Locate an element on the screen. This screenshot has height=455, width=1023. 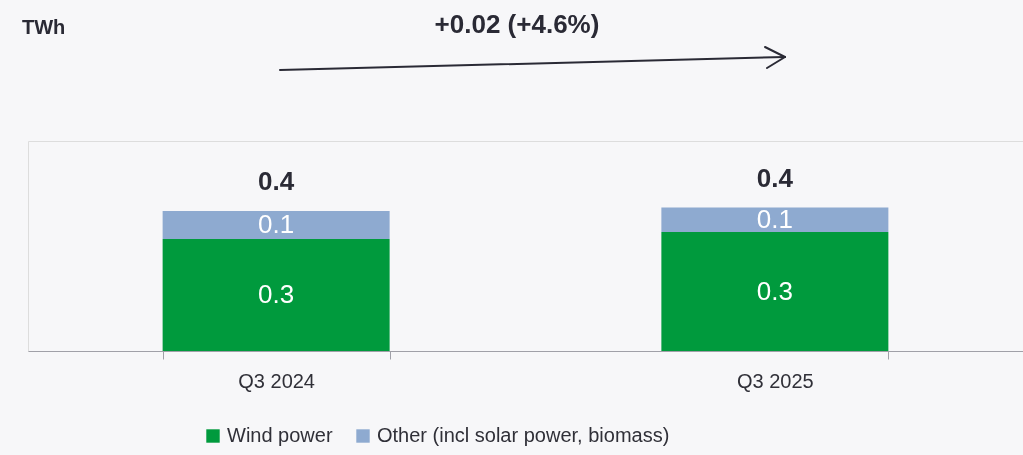
text: +0.02 (+4.6%) is located at coordinates (517, 24).